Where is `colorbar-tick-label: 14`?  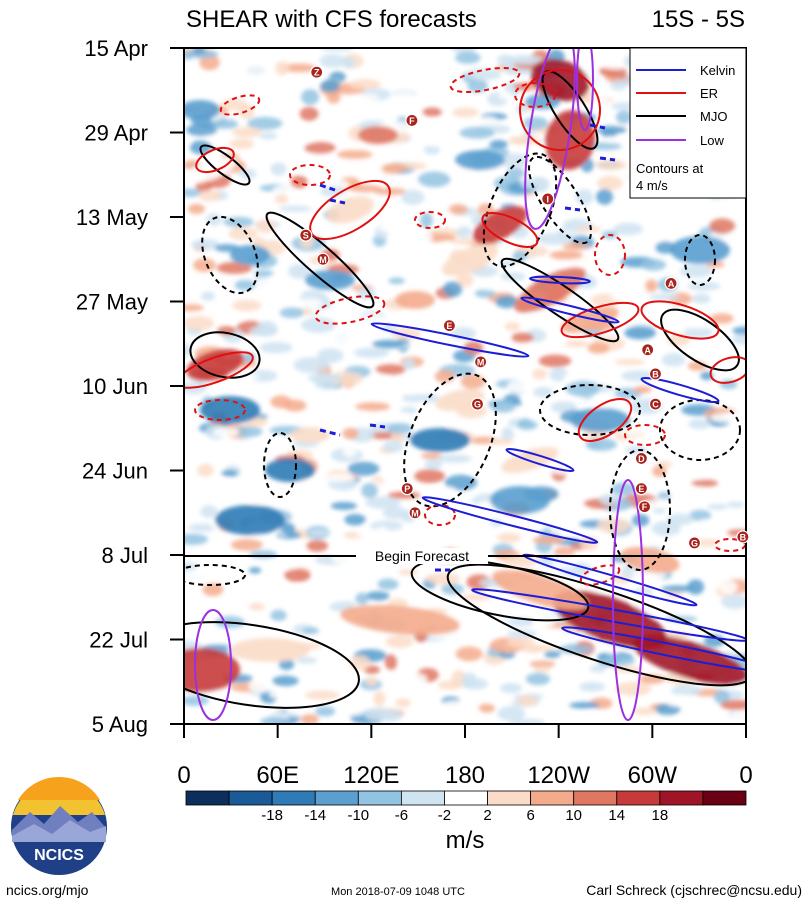
colorbar-tick-label: 14 is located at coordinates (616, 815).